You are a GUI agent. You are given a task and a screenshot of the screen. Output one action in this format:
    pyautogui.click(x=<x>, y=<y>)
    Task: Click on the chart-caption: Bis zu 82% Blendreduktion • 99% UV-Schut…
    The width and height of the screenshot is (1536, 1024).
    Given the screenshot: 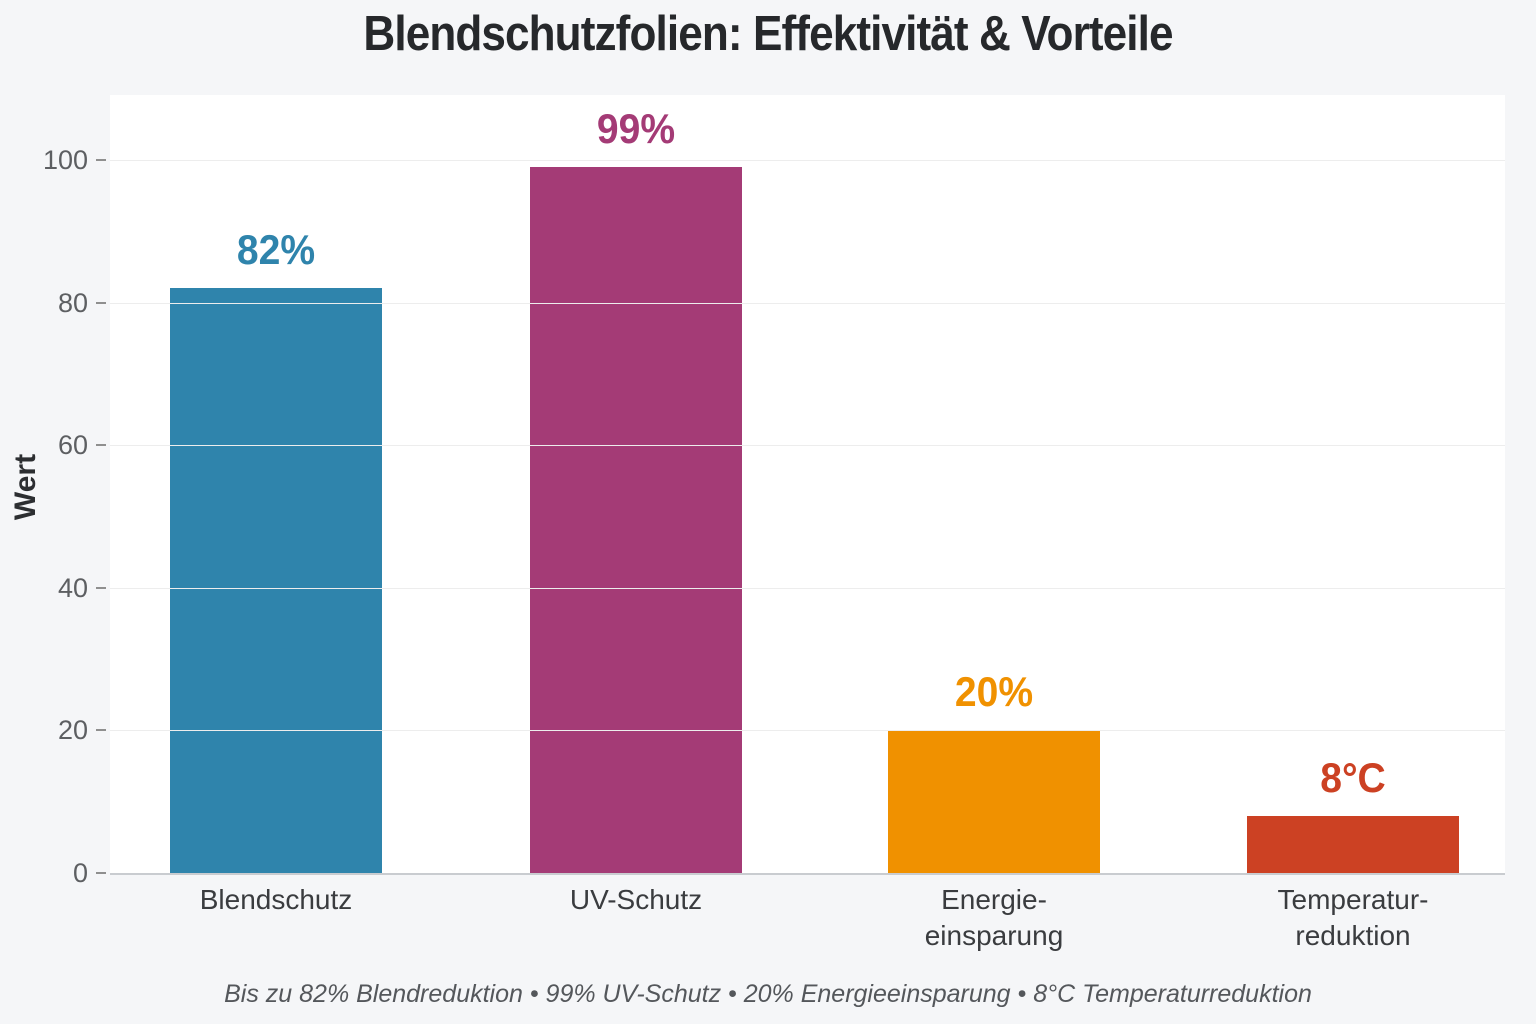 What is the action you would take?
    pyautogui.click(x=768, y=994)
    